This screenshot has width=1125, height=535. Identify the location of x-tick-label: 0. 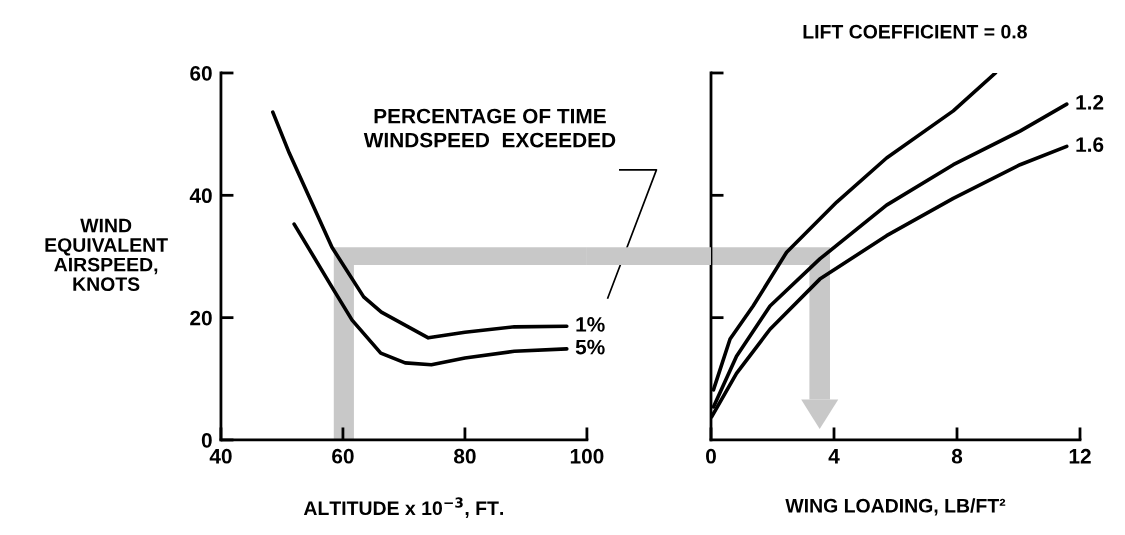
(711, 456).